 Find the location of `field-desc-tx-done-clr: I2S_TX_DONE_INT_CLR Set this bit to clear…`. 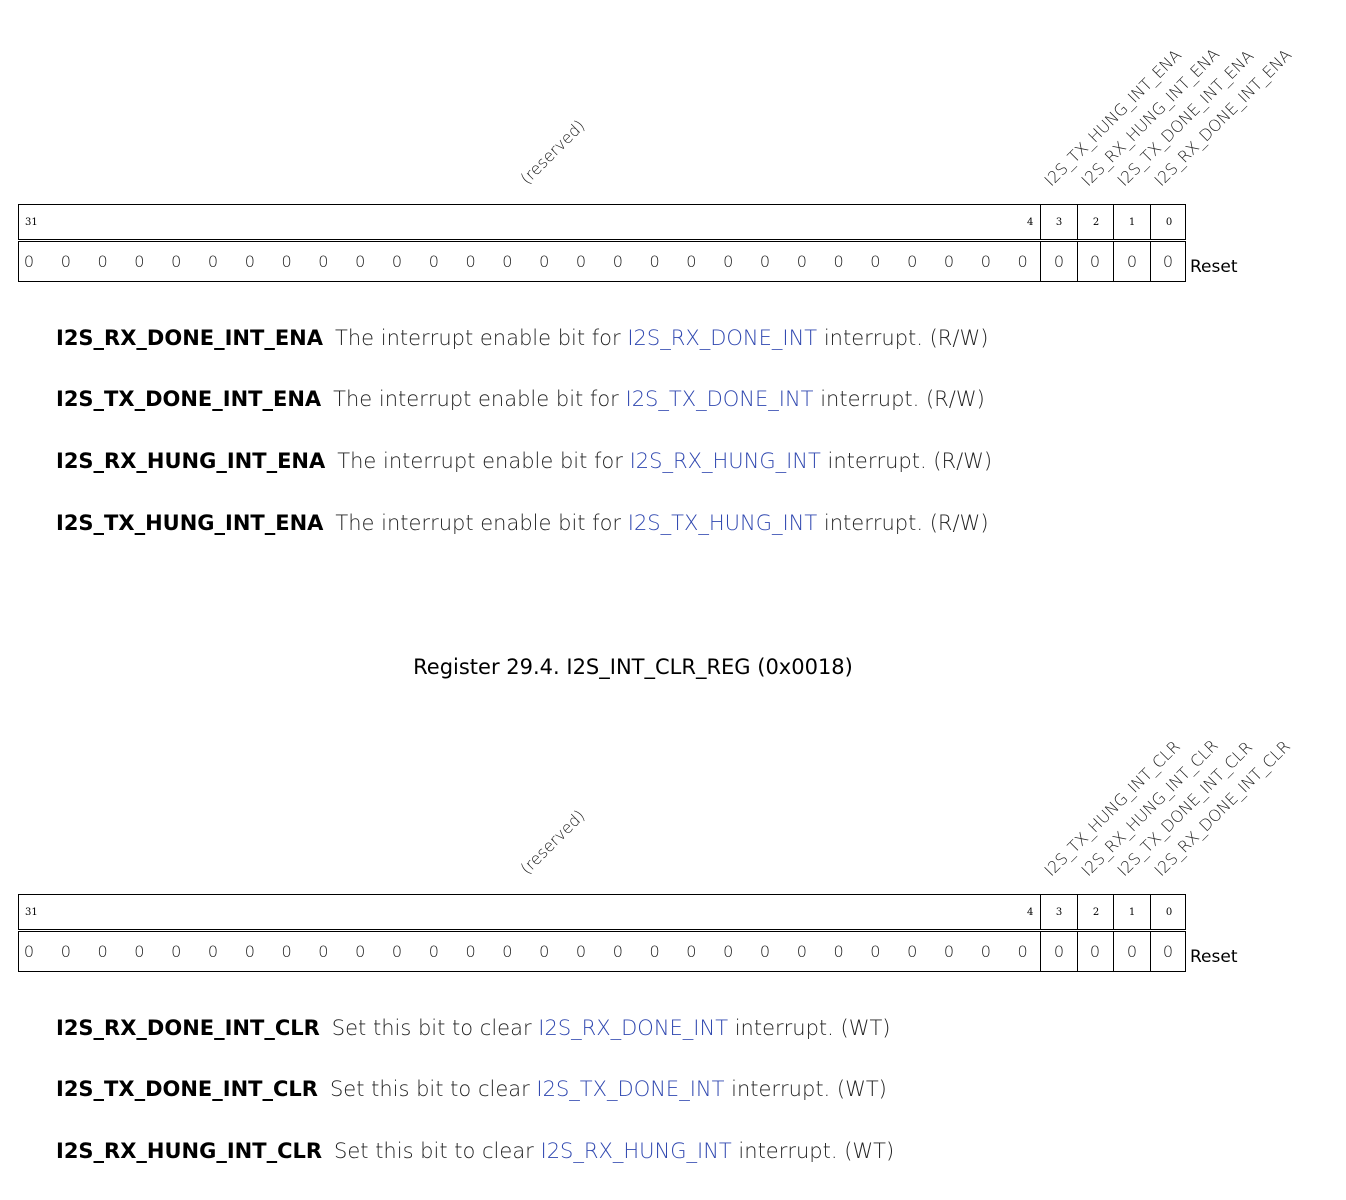

field-desc-tx-done-clr: I2S_TX_DONE_INT_CLR Set this bit to clear… is located at coordinates (471, 1089).